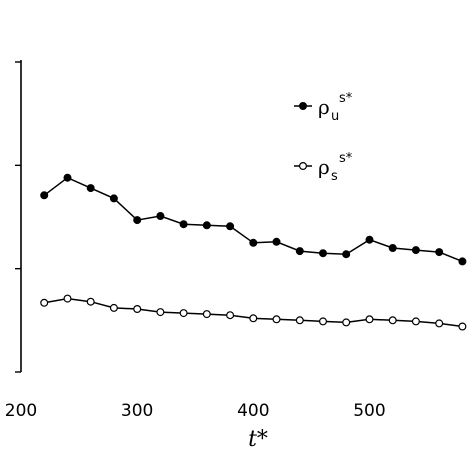 This screenshot has width=474, height=474. I want to click on x-tick-label: 400, so click(253, 411).